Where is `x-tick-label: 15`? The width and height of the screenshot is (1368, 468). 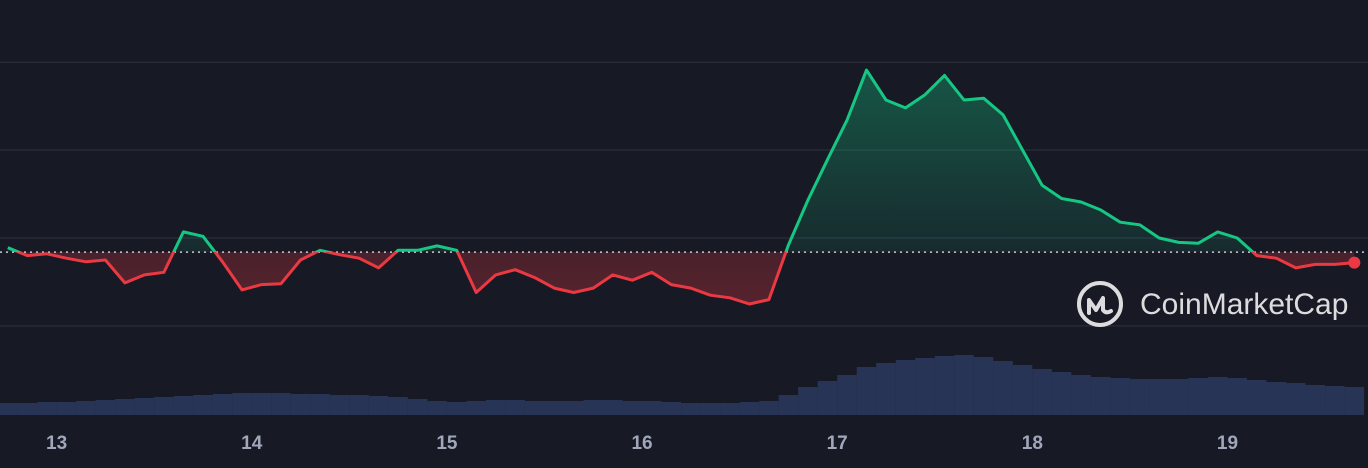
x-tick-label: 15 is located at coordinates (447, 443).